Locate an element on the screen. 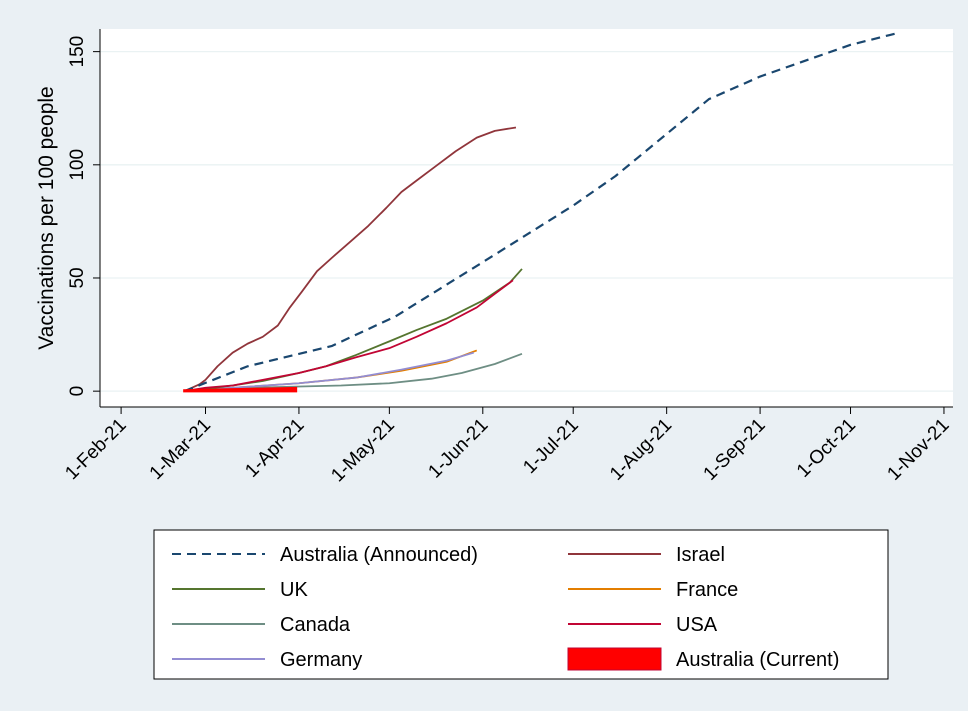 This screenshot has width=968, height=711. legend-label: Australia (Announced) is located at coordinates (379, 555).